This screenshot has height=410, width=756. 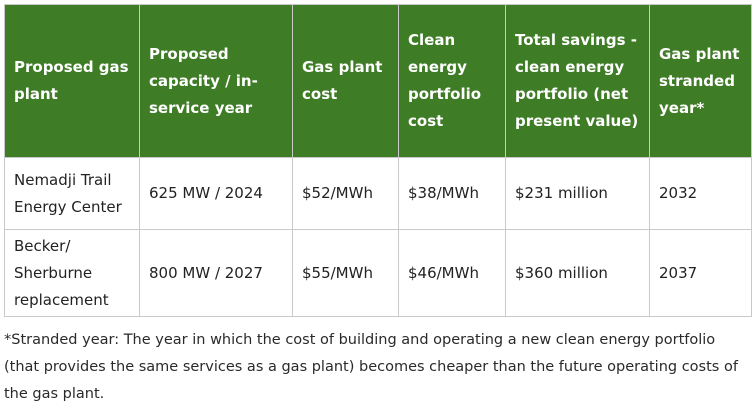 What do you see at coordinates (577, 273) in the screenshot?
I see `cell-savings: $360 million` at bounding box center [577, 273].